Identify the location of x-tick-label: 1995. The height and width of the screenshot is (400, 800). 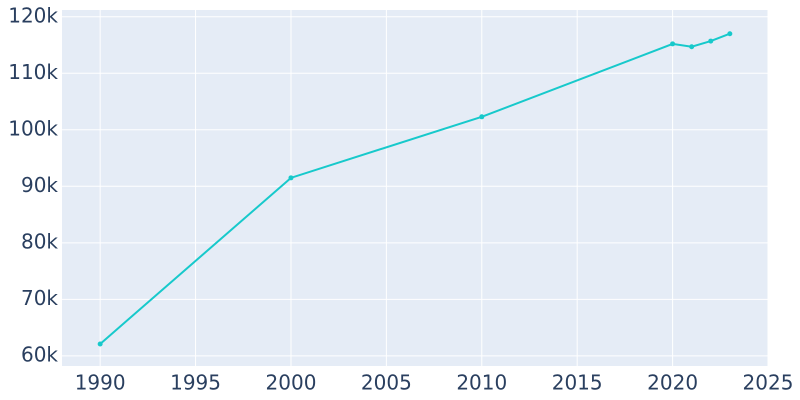
(195, 383).